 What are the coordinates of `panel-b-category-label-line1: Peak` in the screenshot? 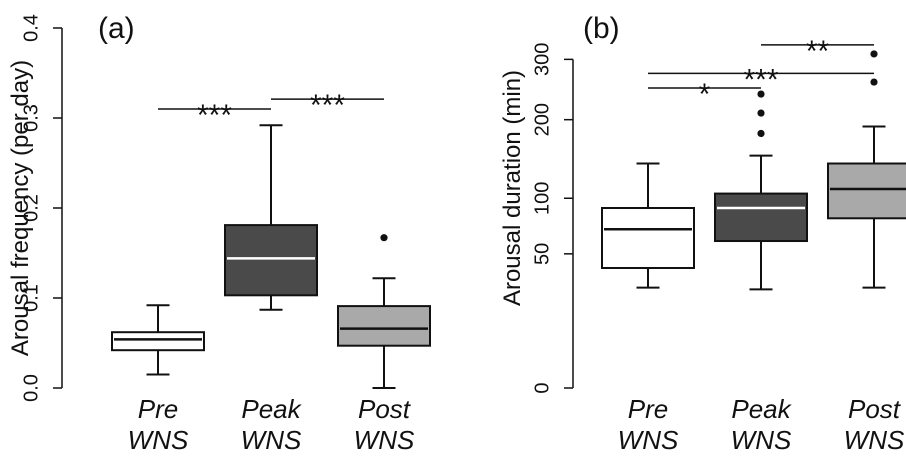 It's located at (761, 409).